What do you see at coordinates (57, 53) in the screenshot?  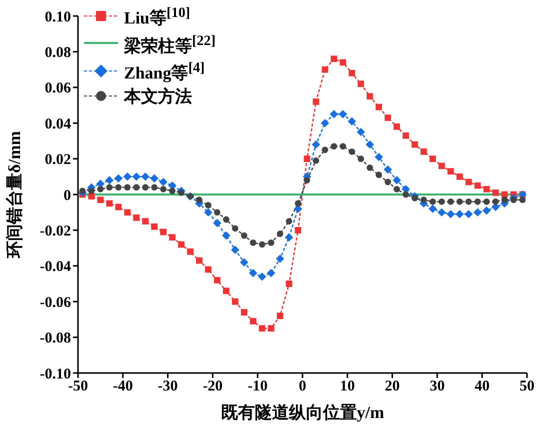 I see `y-tick-label: 0.08` at bounding box center [57, 53].